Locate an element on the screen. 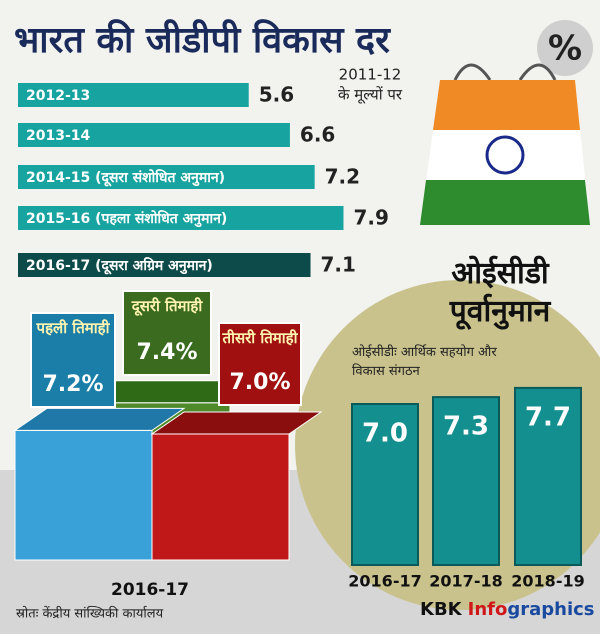  value-label: 7.0% is located at coordinates (260, 382).